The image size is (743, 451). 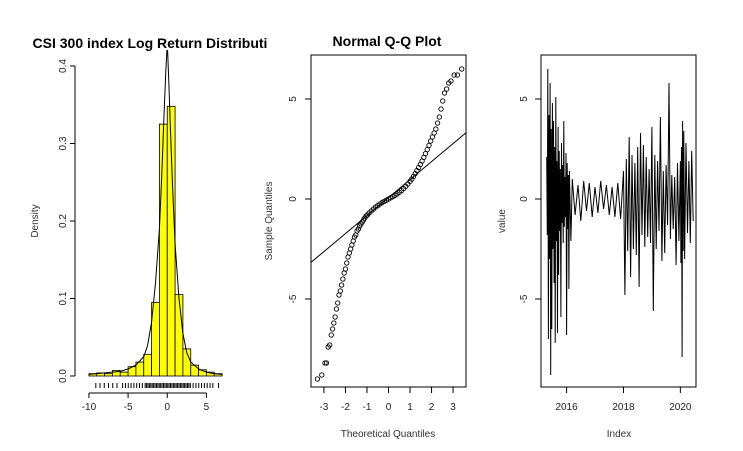 I want to click on qq-x-tick-label: -2, so click(x=345, y=407).